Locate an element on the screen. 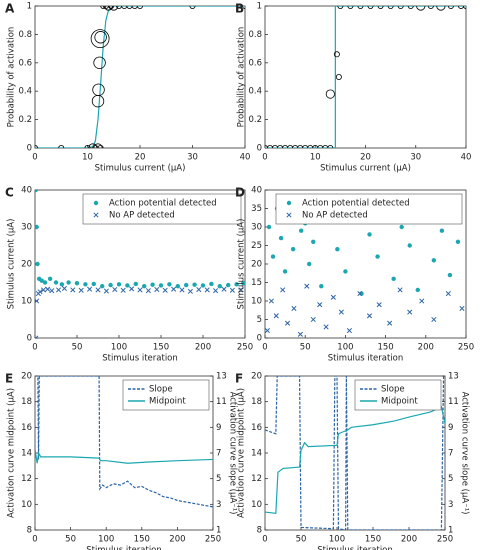 Image resolution: width=491 pixels, height=550 pixels. x-tick-label: 30 is located at coordinates (415, 158).